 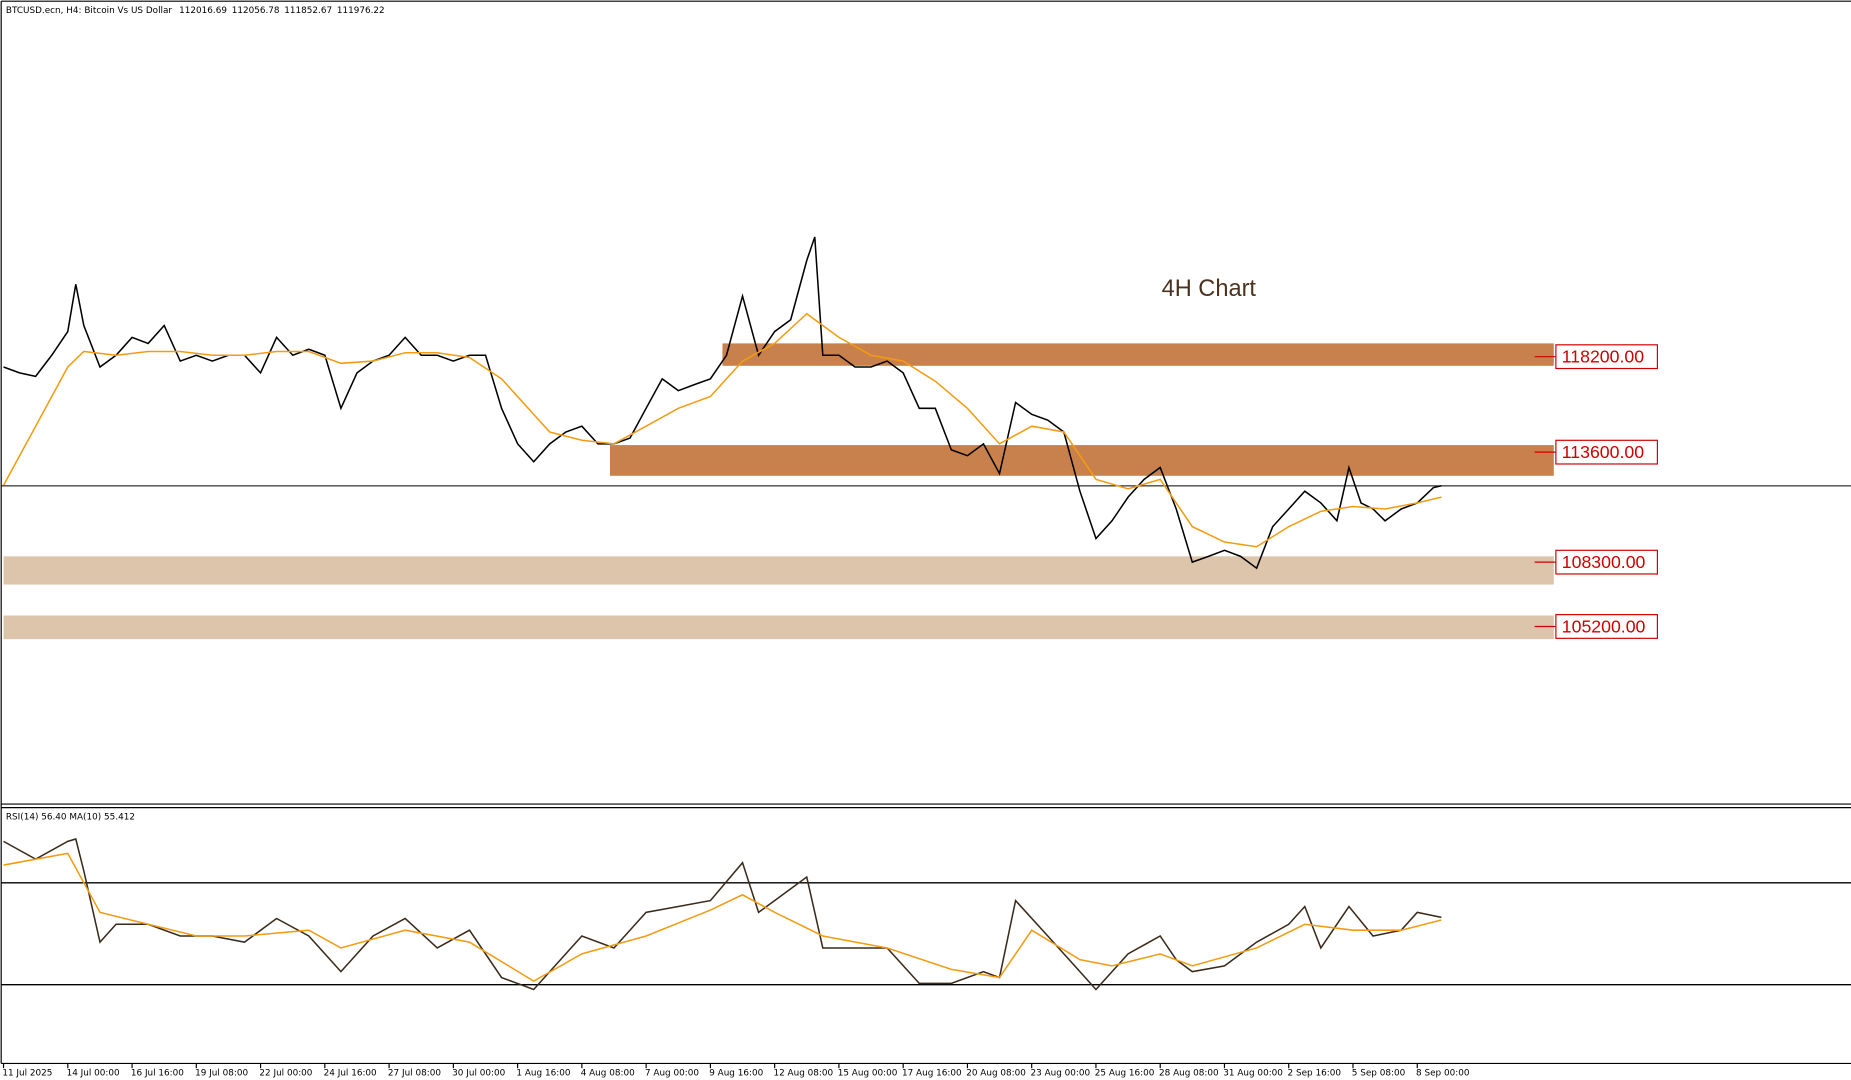 I want to click on x-tick-label: 24 Jul 16:00, so click(x=350, y=1073).